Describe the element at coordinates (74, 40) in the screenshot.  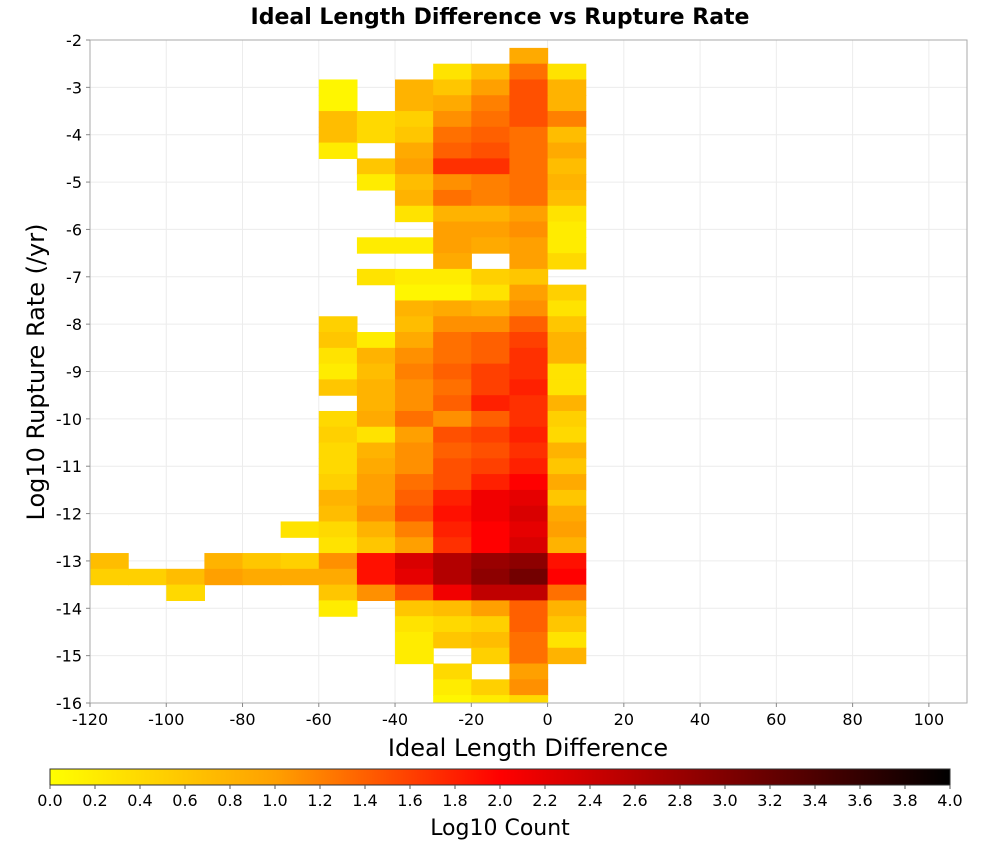
I see `y-tick-label: -2` at that location.